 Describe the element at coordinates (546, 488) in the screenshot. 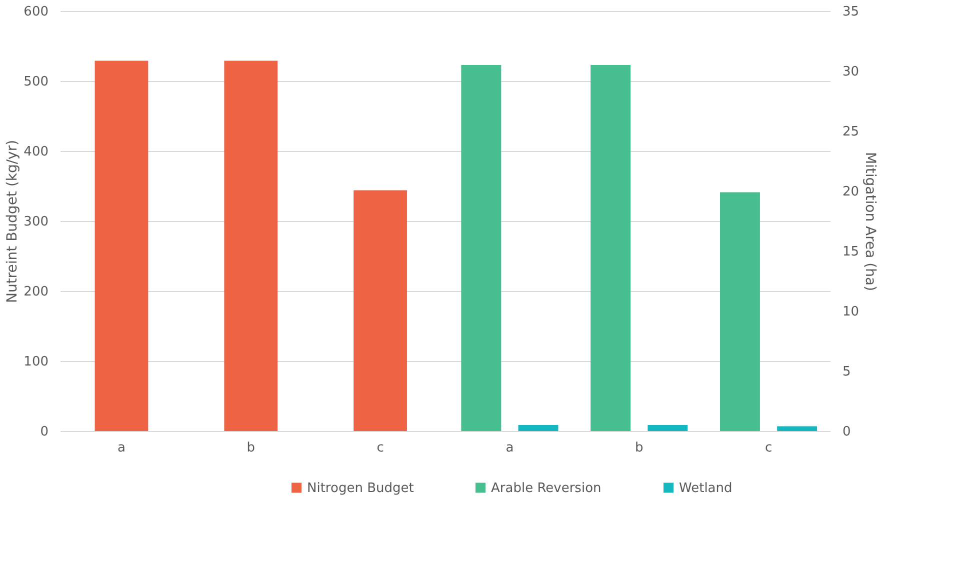

I see `legend-label: Arable Reversion` at that location.